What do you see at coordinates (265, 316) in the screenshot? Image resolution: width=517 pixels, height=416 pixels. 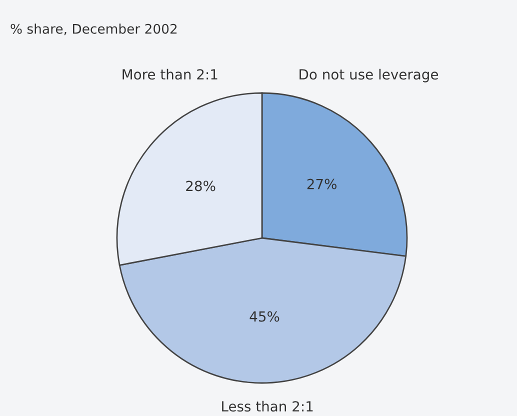 I see `data-label: 45%` at bounding box center [265, 316].